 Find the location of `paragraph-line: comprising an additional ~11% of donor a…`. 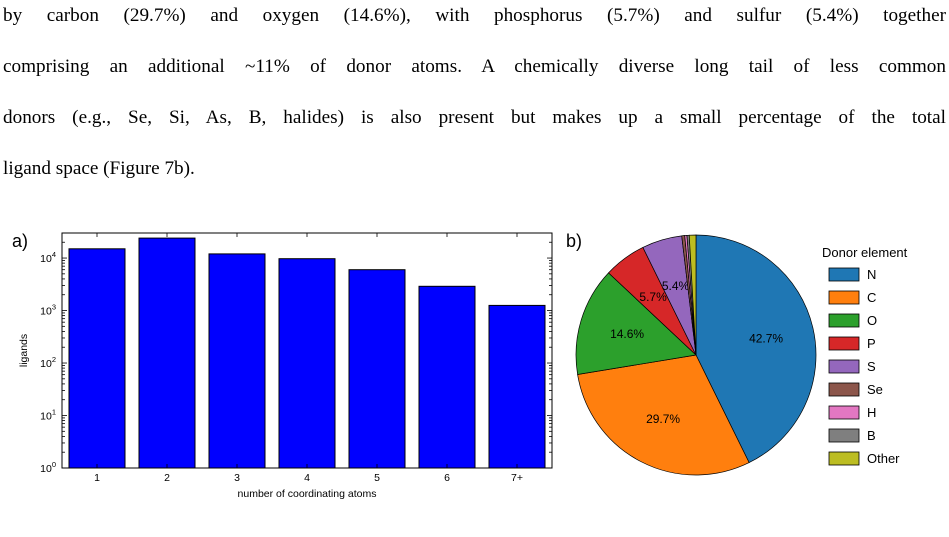

paragraph-line: comprising an additional ~11% of donor a… is located at coordinates (474, 66).